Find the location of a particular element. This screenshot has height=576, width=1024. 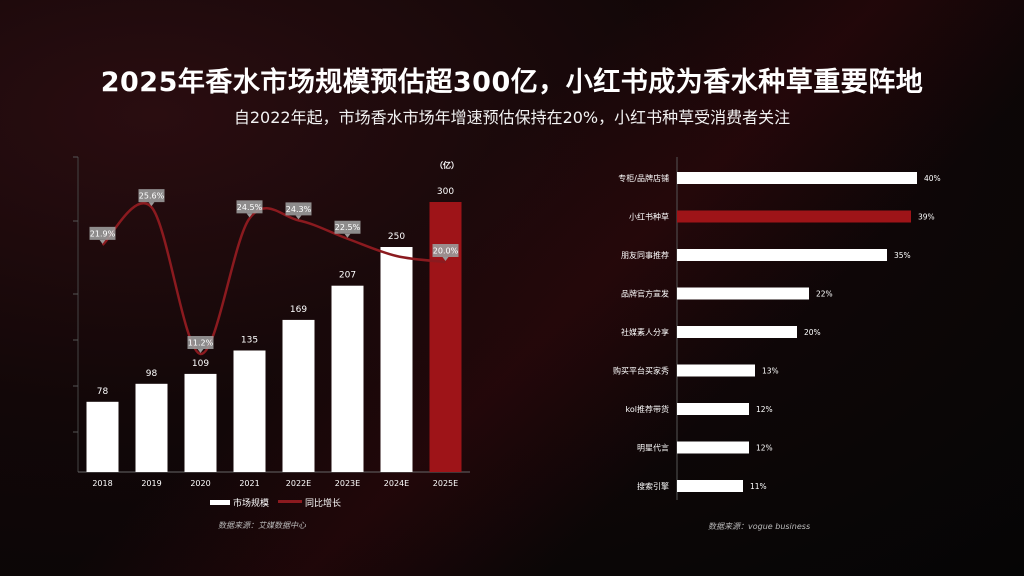

growth-label: 11.2% is located at coordinates (201, 343).